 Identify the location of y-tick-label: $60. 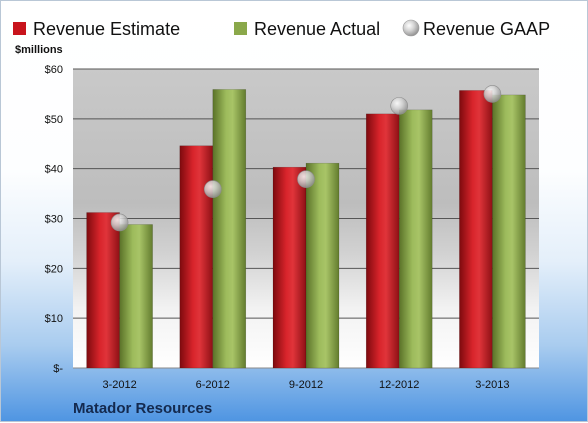
(54, 70).